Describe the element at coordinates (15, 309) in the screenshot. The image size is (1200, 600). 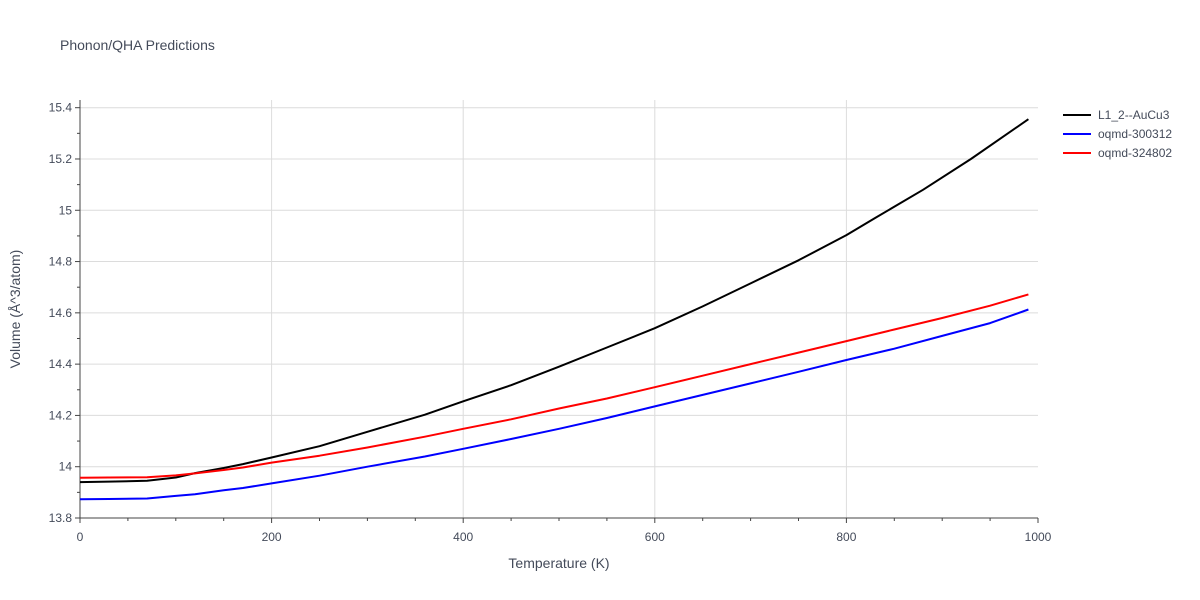
I see `y-axis-title: Volume (Å^3/atom)` at that location.